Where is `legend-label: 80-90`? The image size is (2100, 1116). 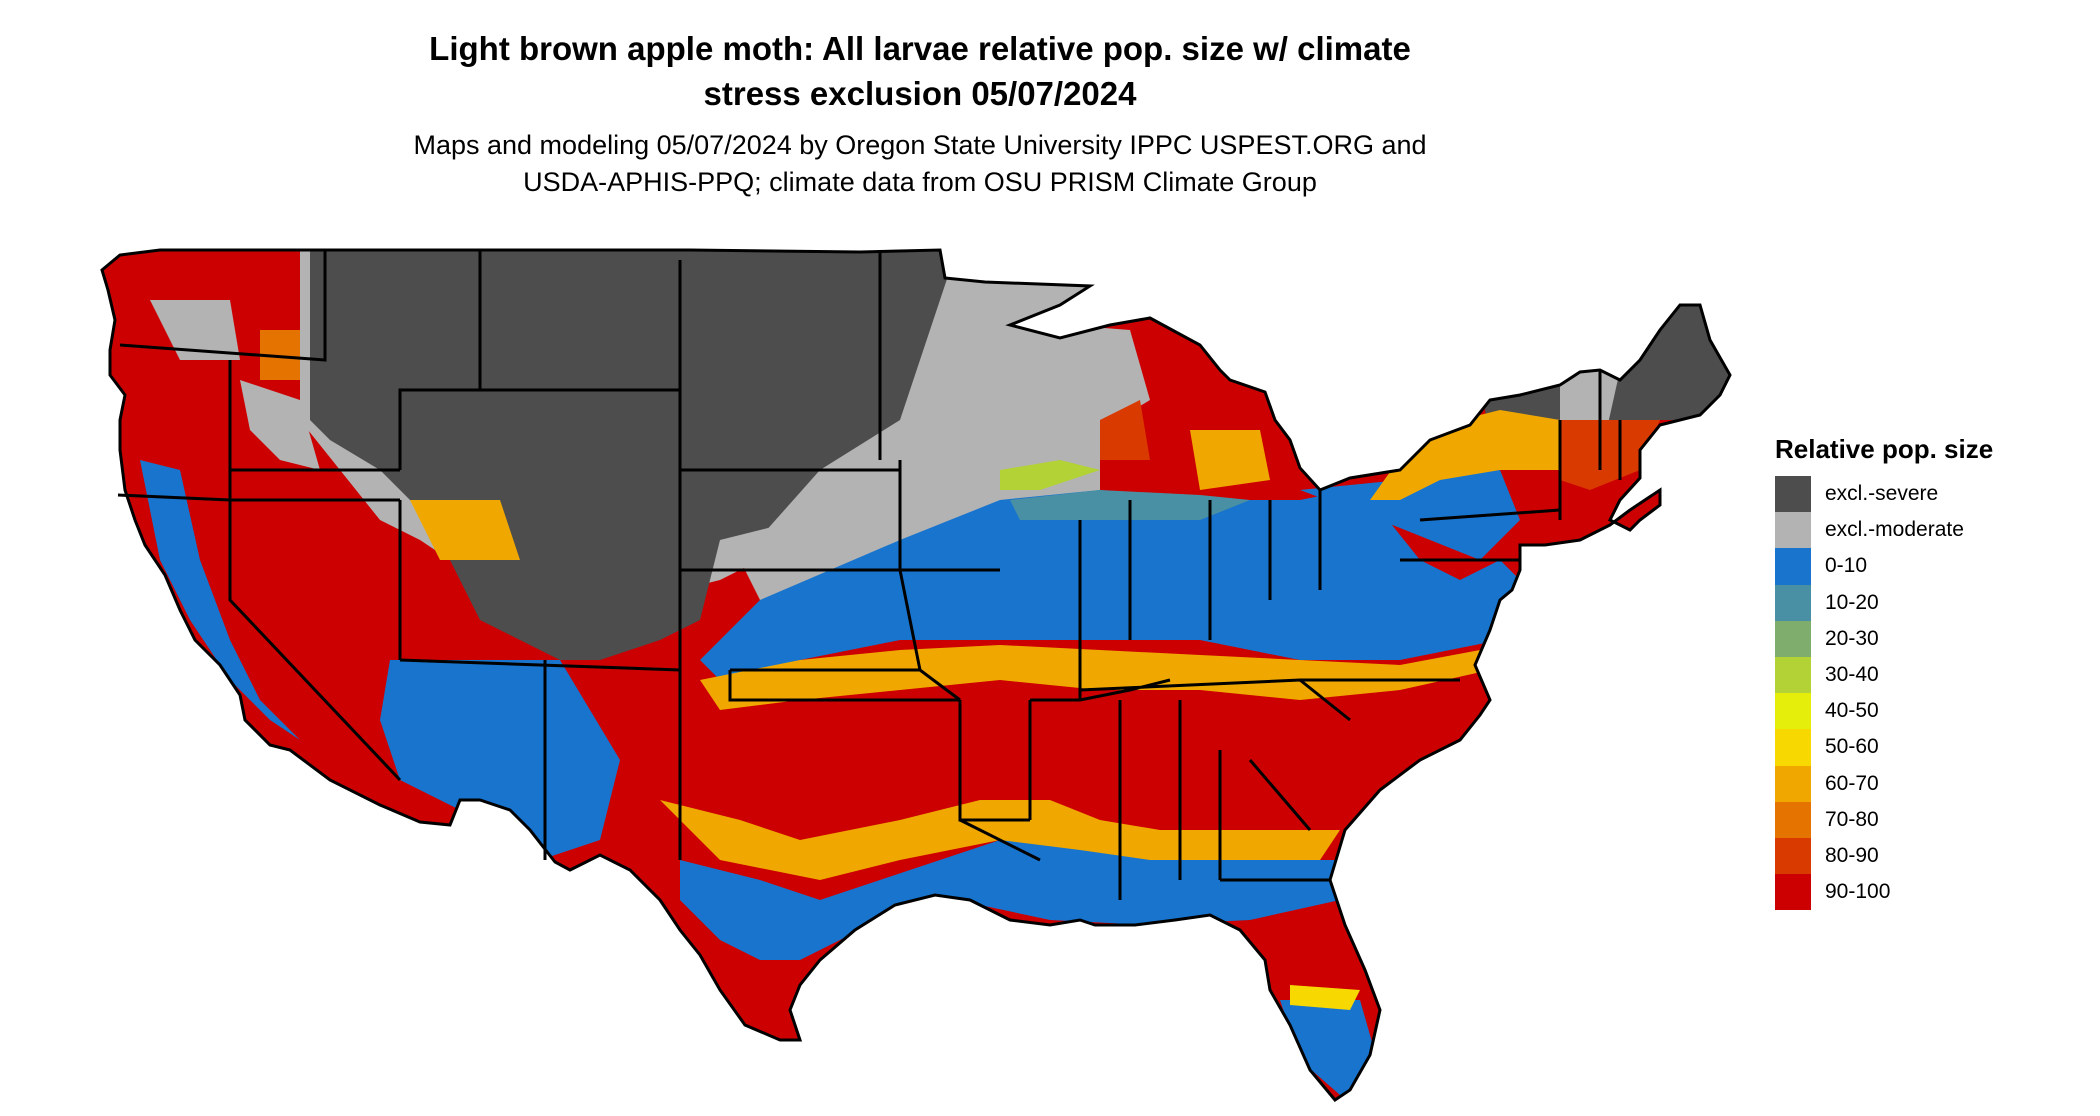
legend-label: 80-90 is located at coordinates (1852, 855).